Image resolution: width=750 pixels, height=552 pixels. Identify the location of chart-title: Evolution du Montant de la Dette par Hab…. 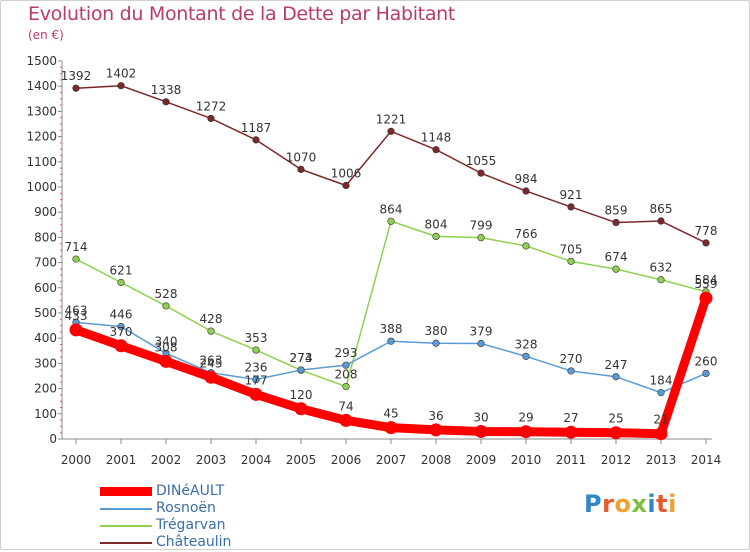
(242, 14).